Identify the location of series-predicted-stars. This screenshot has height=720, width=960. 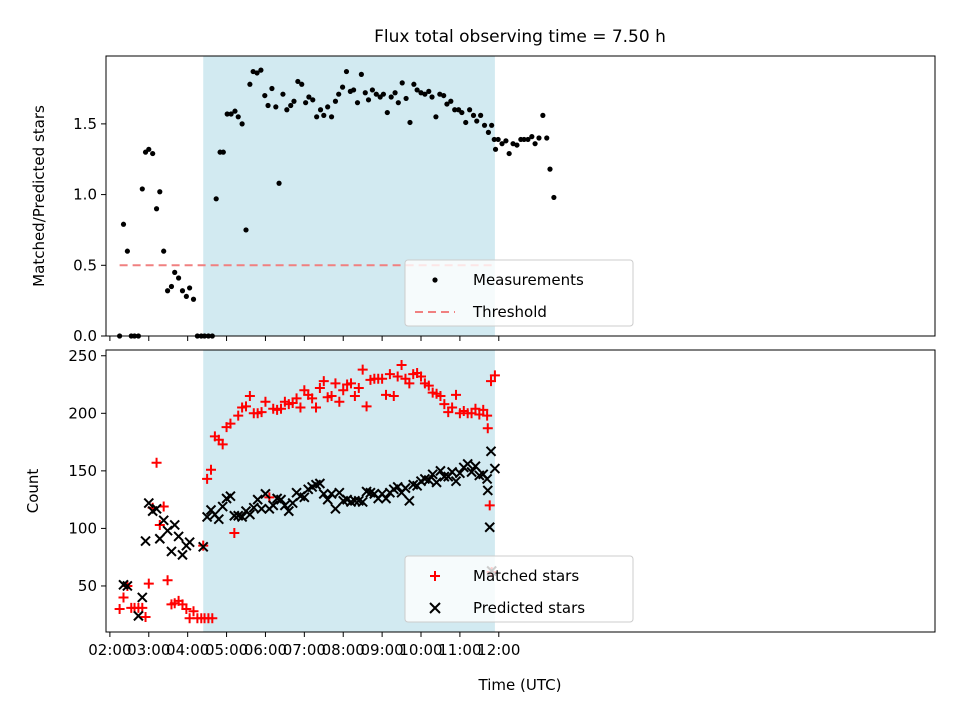
(309, 534).